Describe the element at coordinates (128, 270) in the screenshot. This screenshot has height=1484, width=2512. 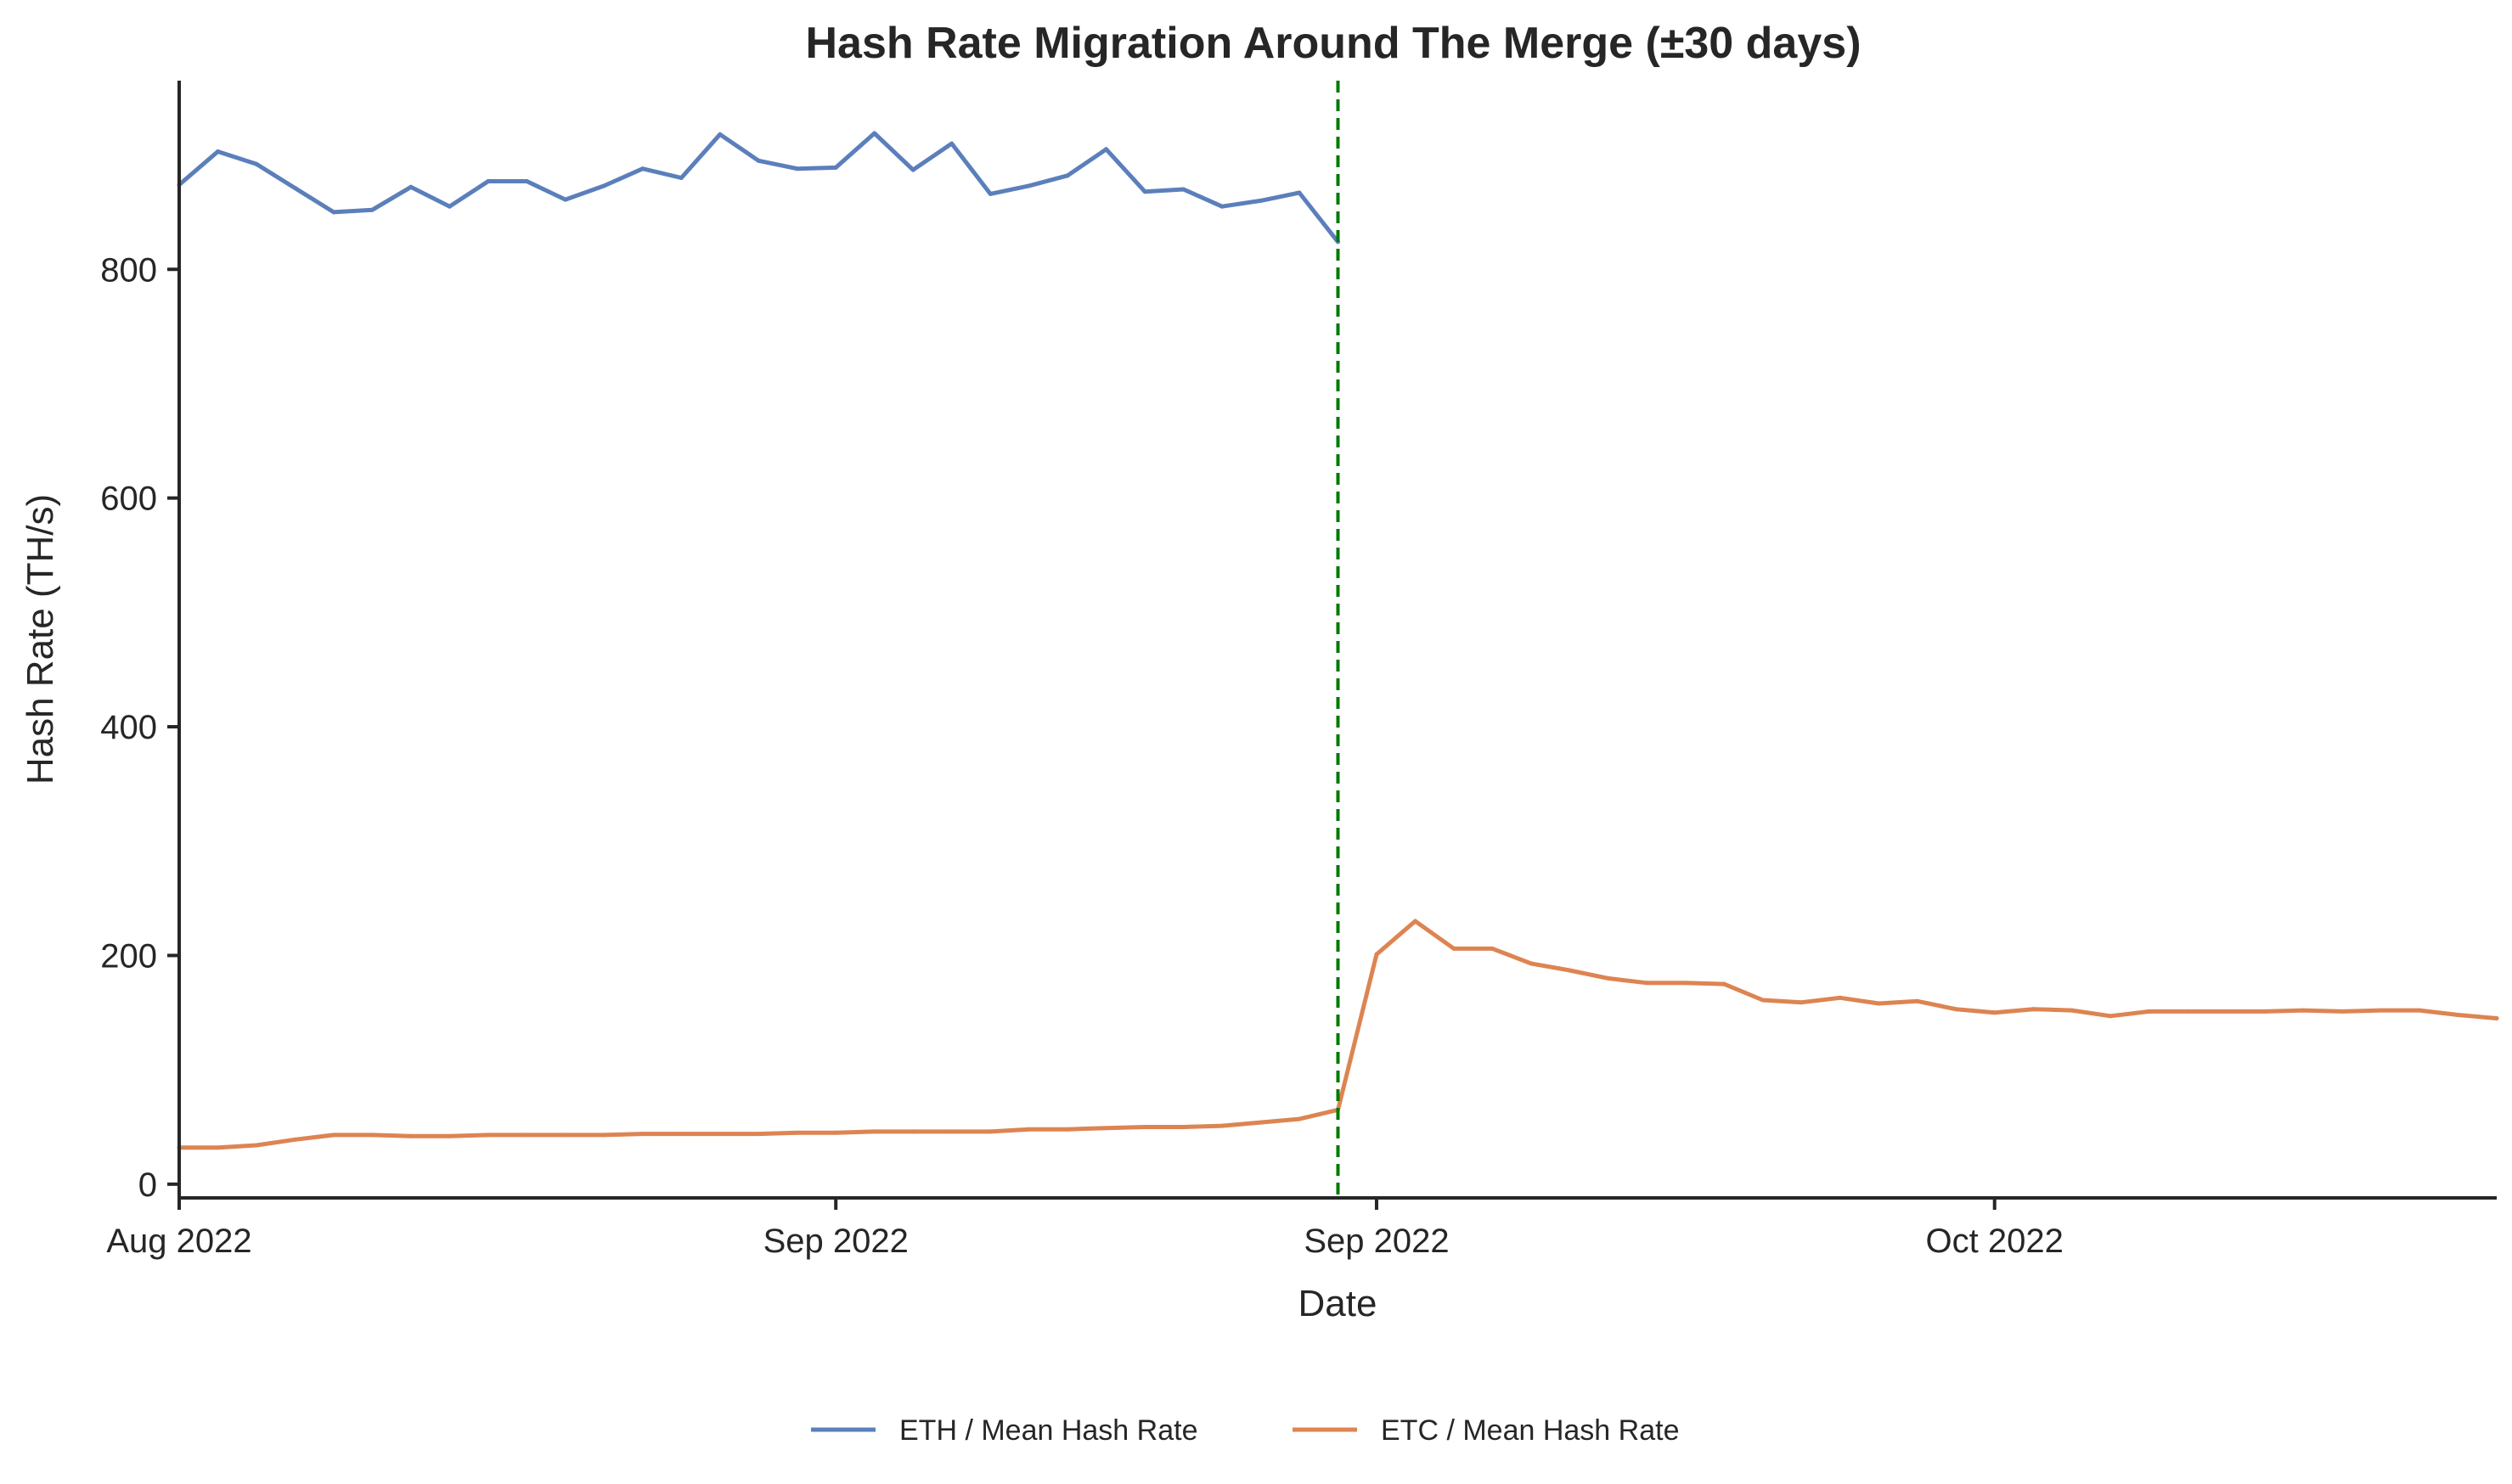
I see `y-tick-label: 800` at that location.